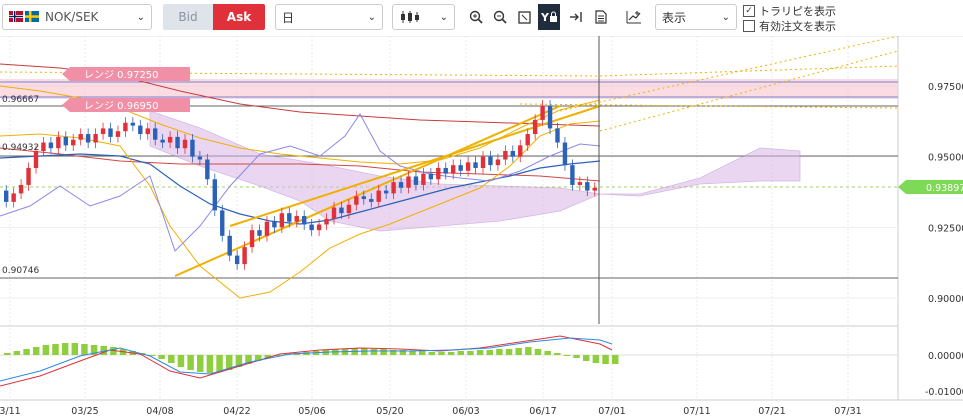 The image size is (963, 416). Describe the element at coordinates (10, 411) in the screenshot. I see `date-tick-label: 3/11` at that location.